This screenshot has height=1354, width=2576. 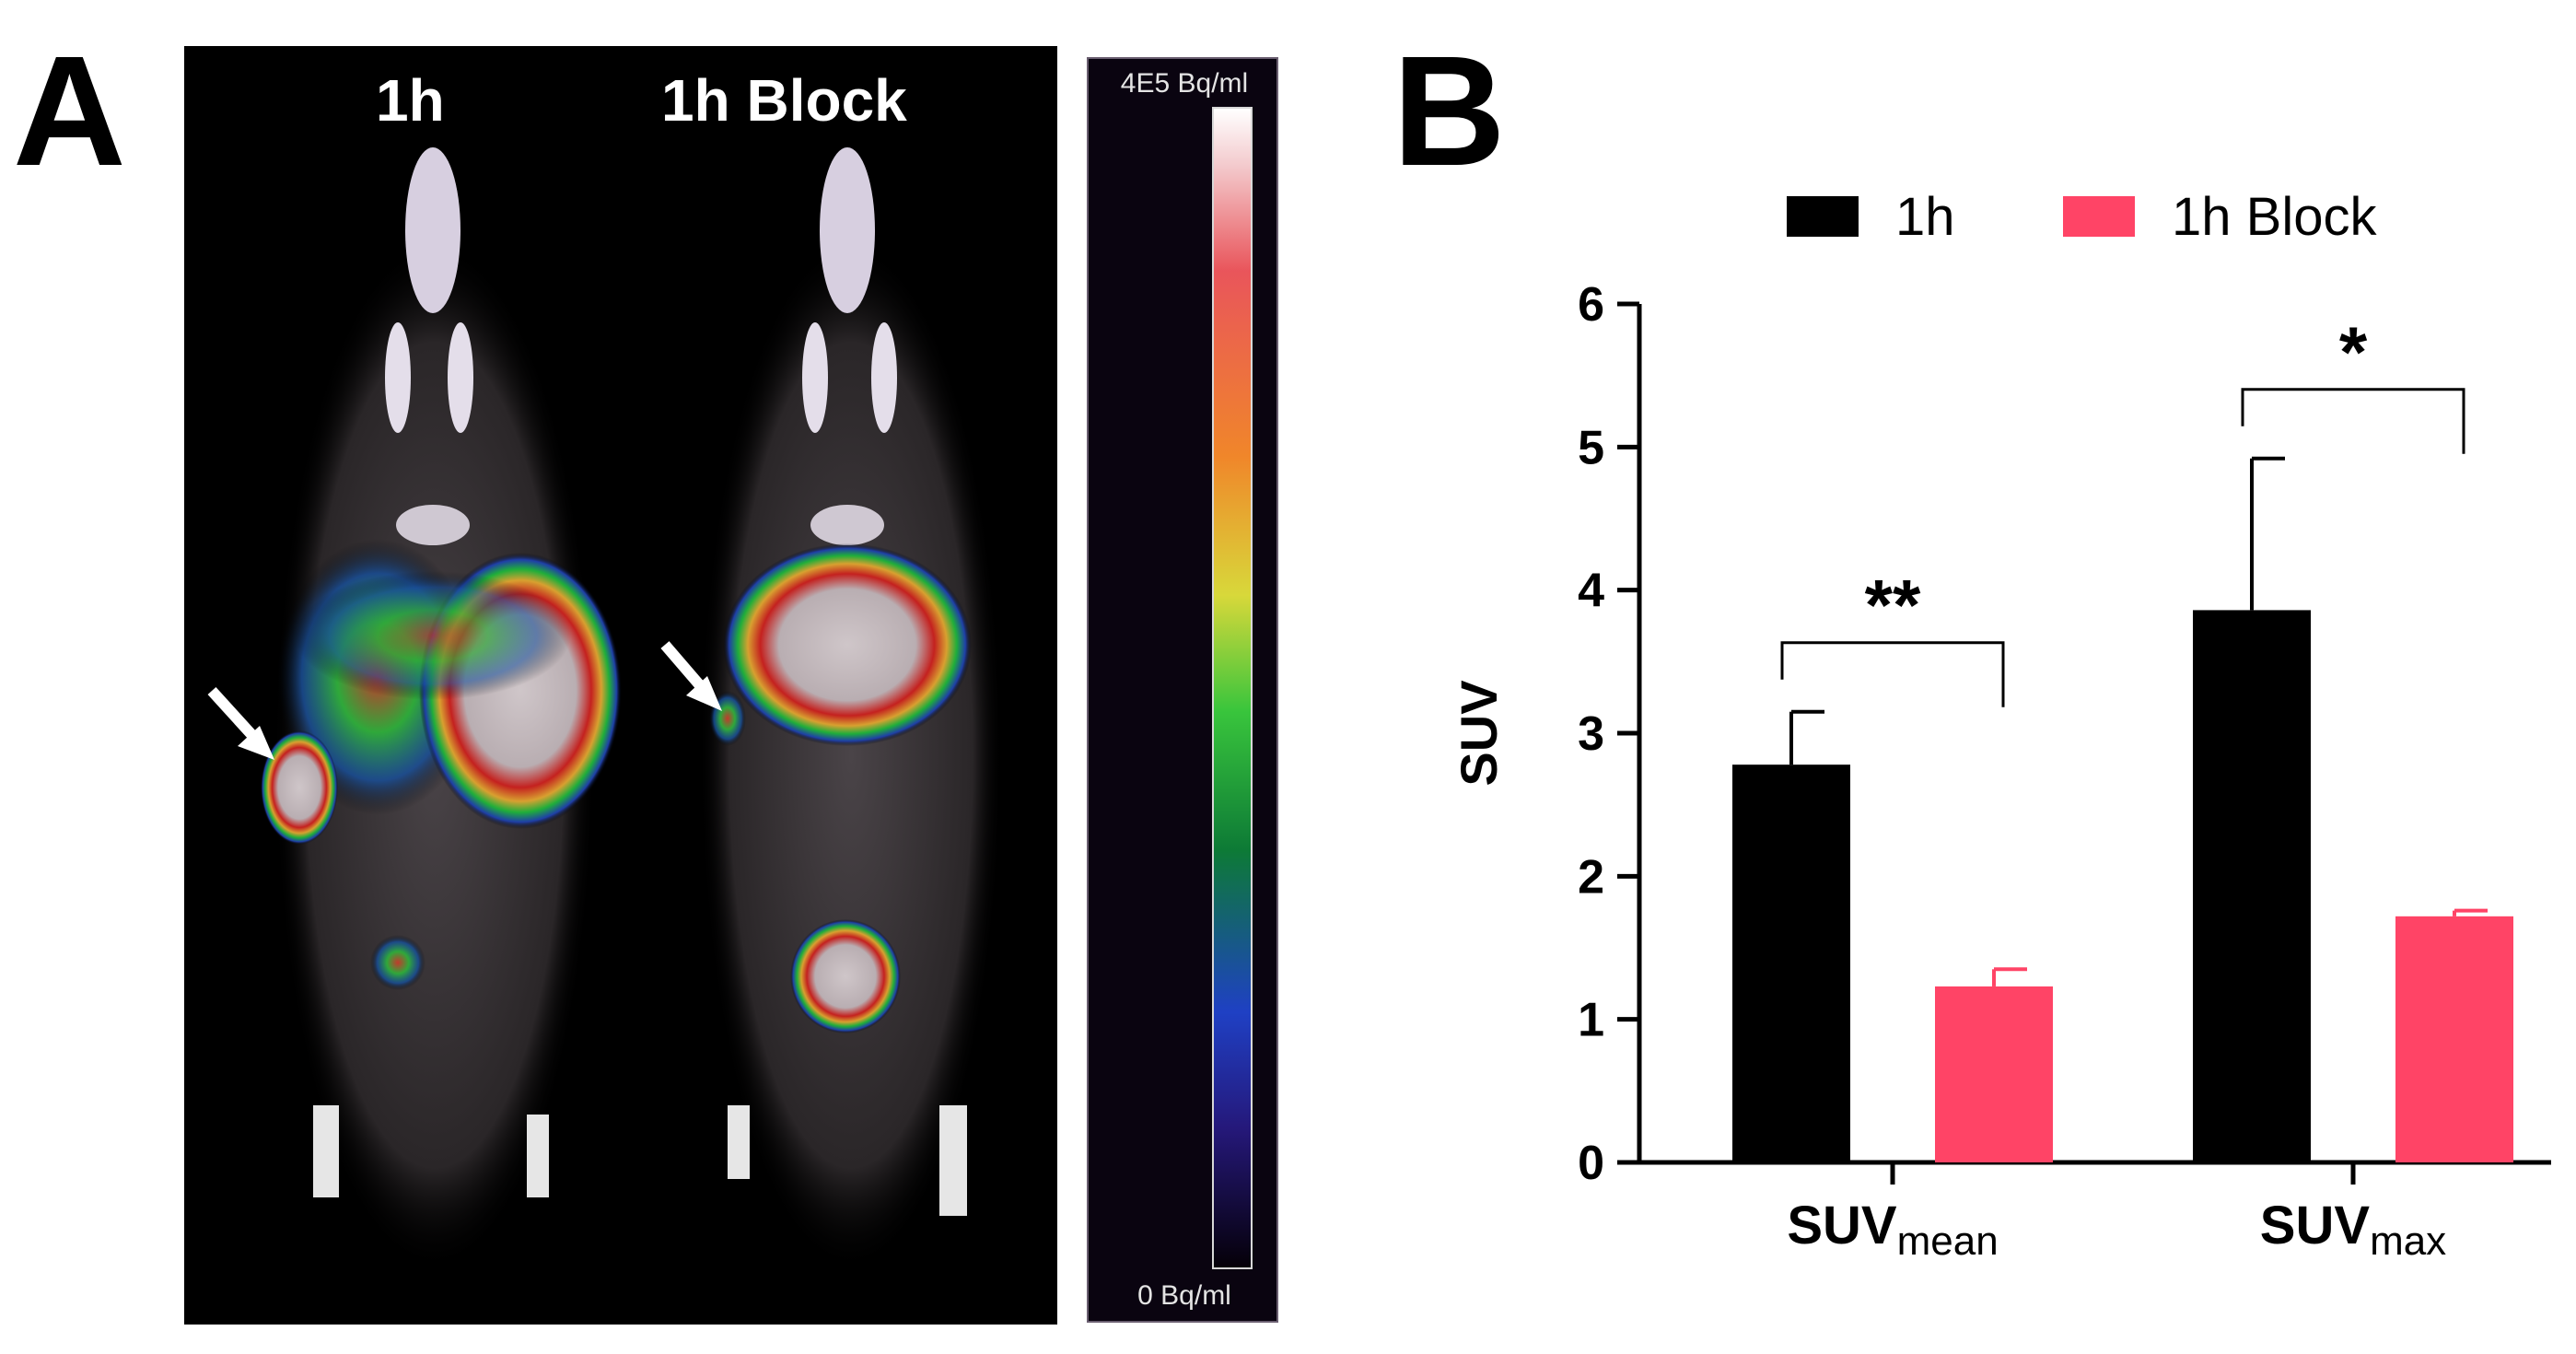 What do you see at coordinates (1591, 734) in the screenshot?
I see `y-tick-label: 3` at bounding box center [1591, 734].